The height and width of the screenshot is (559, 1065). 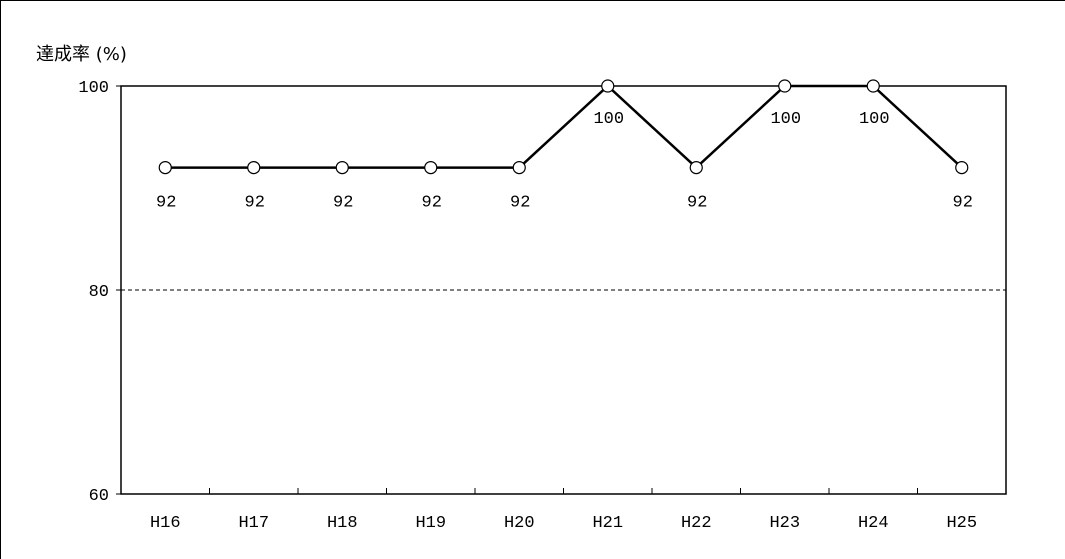 What do you see at coordinates (519, 523) in the screenshot?
I see `x-tick-label: H20` at bounding box center [519, 523].